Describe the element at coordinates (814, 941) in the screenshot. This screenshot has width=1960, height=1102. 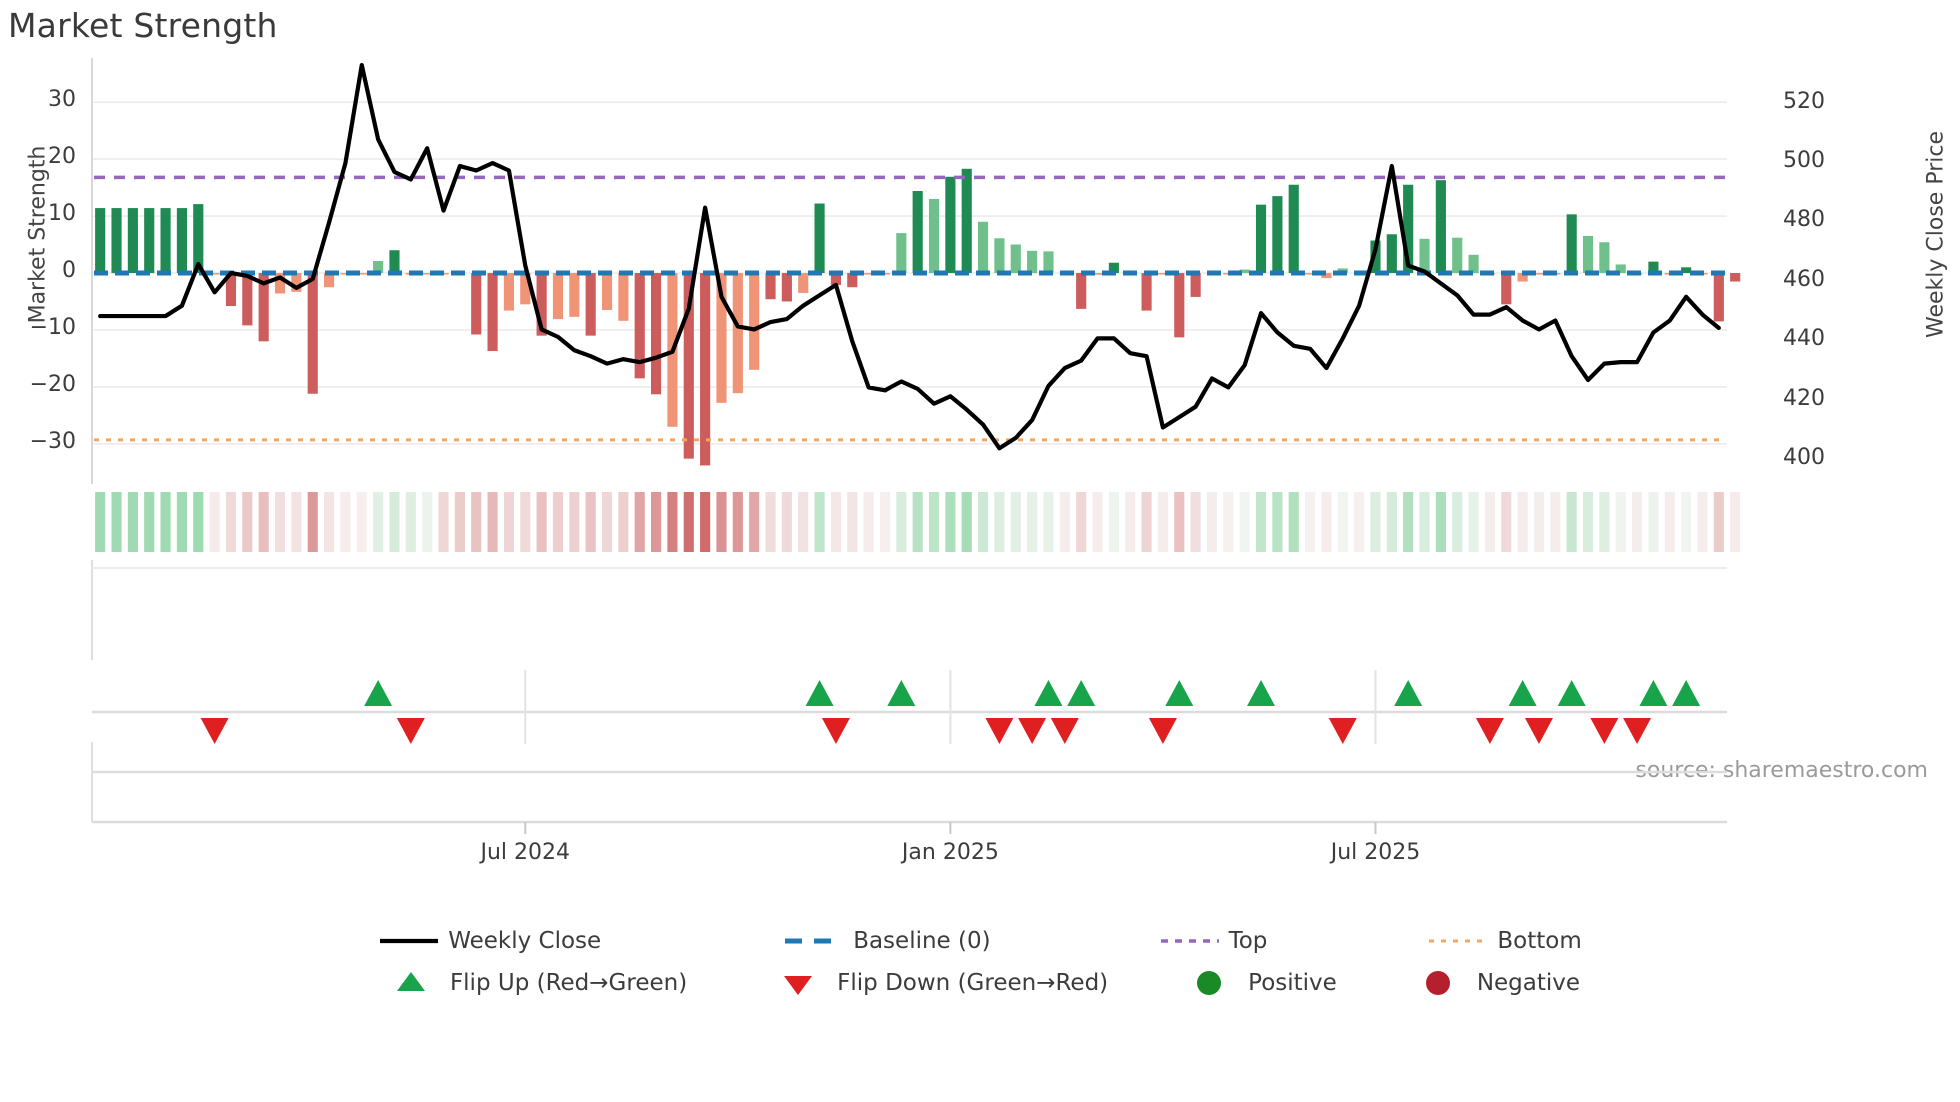
I see `baseline-line-swatch` at that location.